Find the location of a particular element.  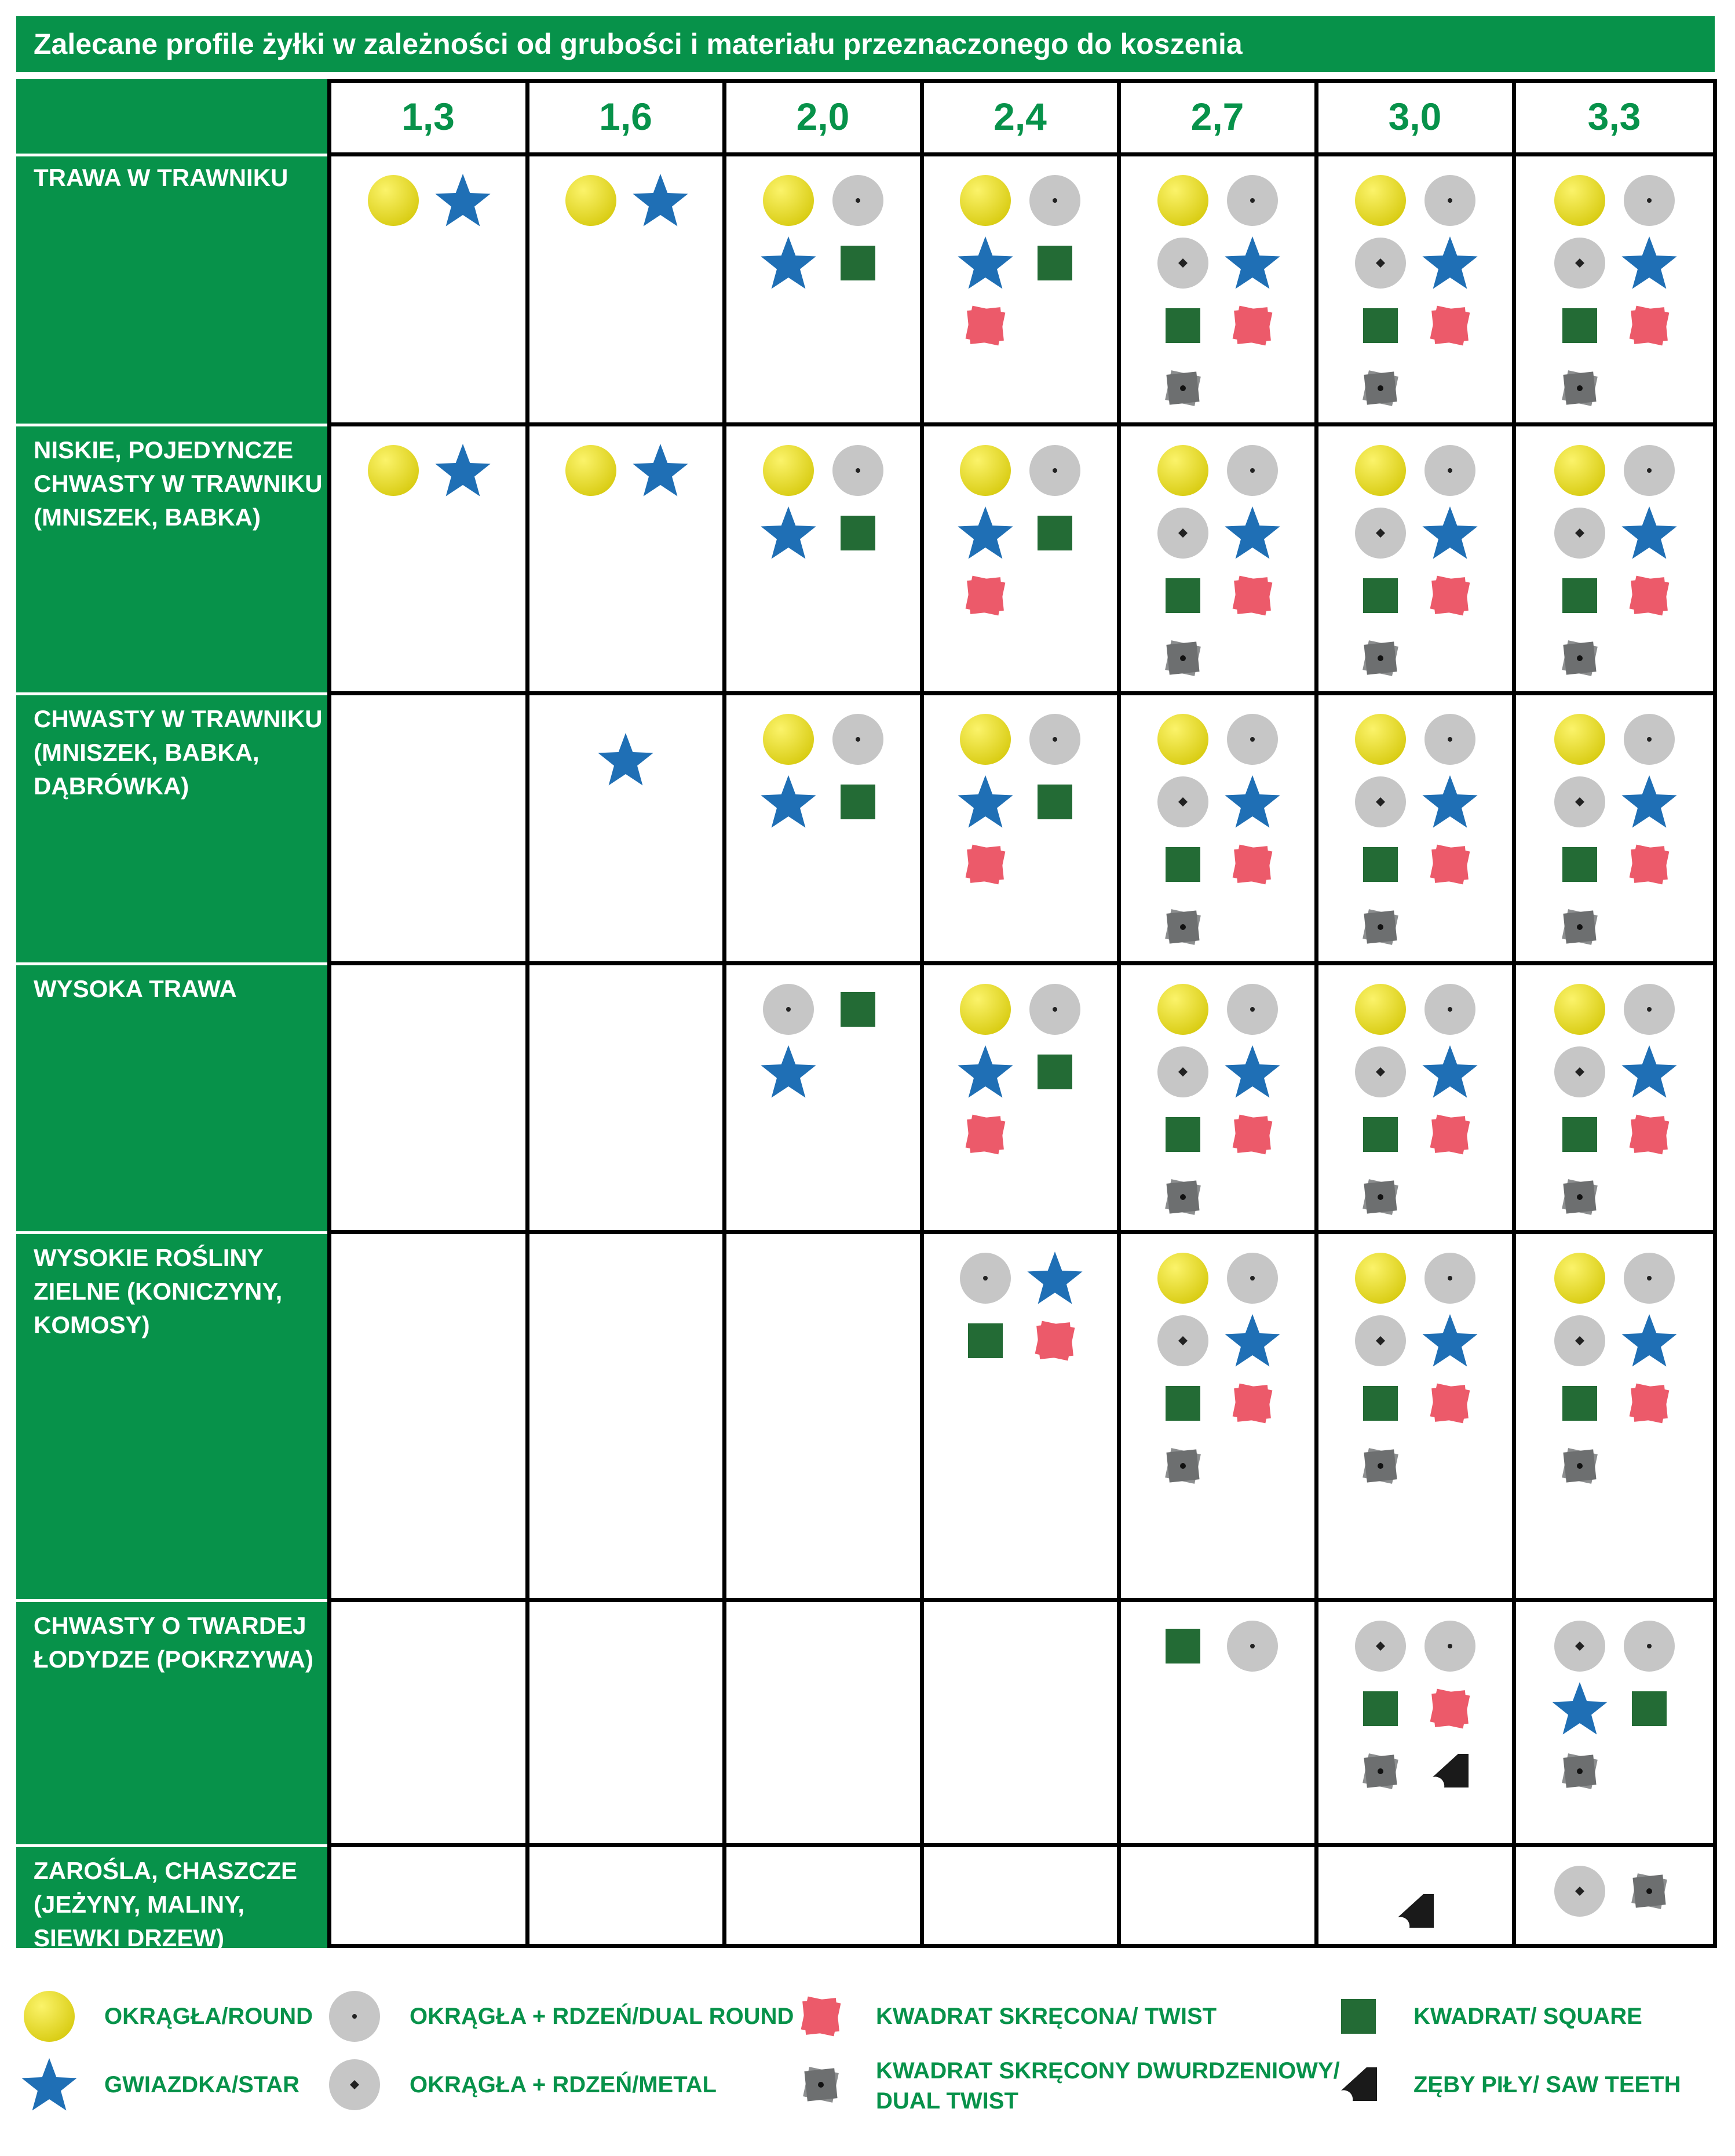

legend-label: KWADRAT SKRĘCONA/ TWIST is located at coordinates (1046, 2016).